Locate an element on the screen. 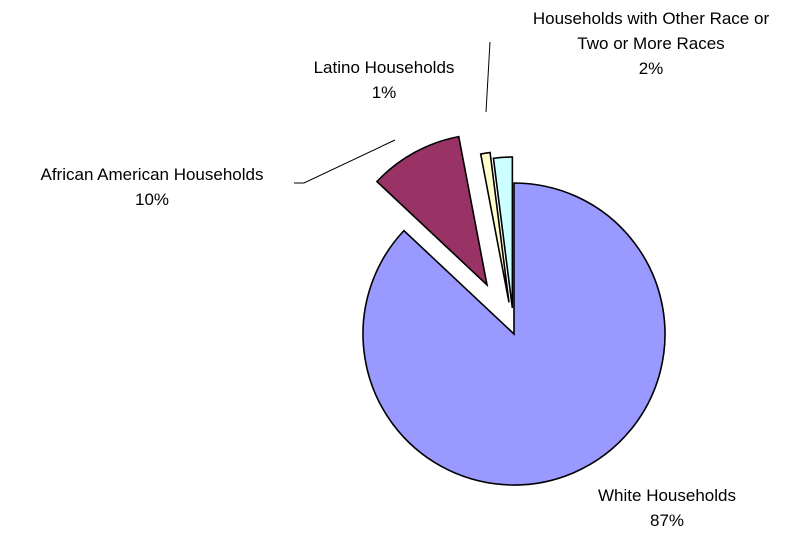 The width and height of the screenshot is (802, 533). leader-line-african-american is located at coordinates (345, 161).